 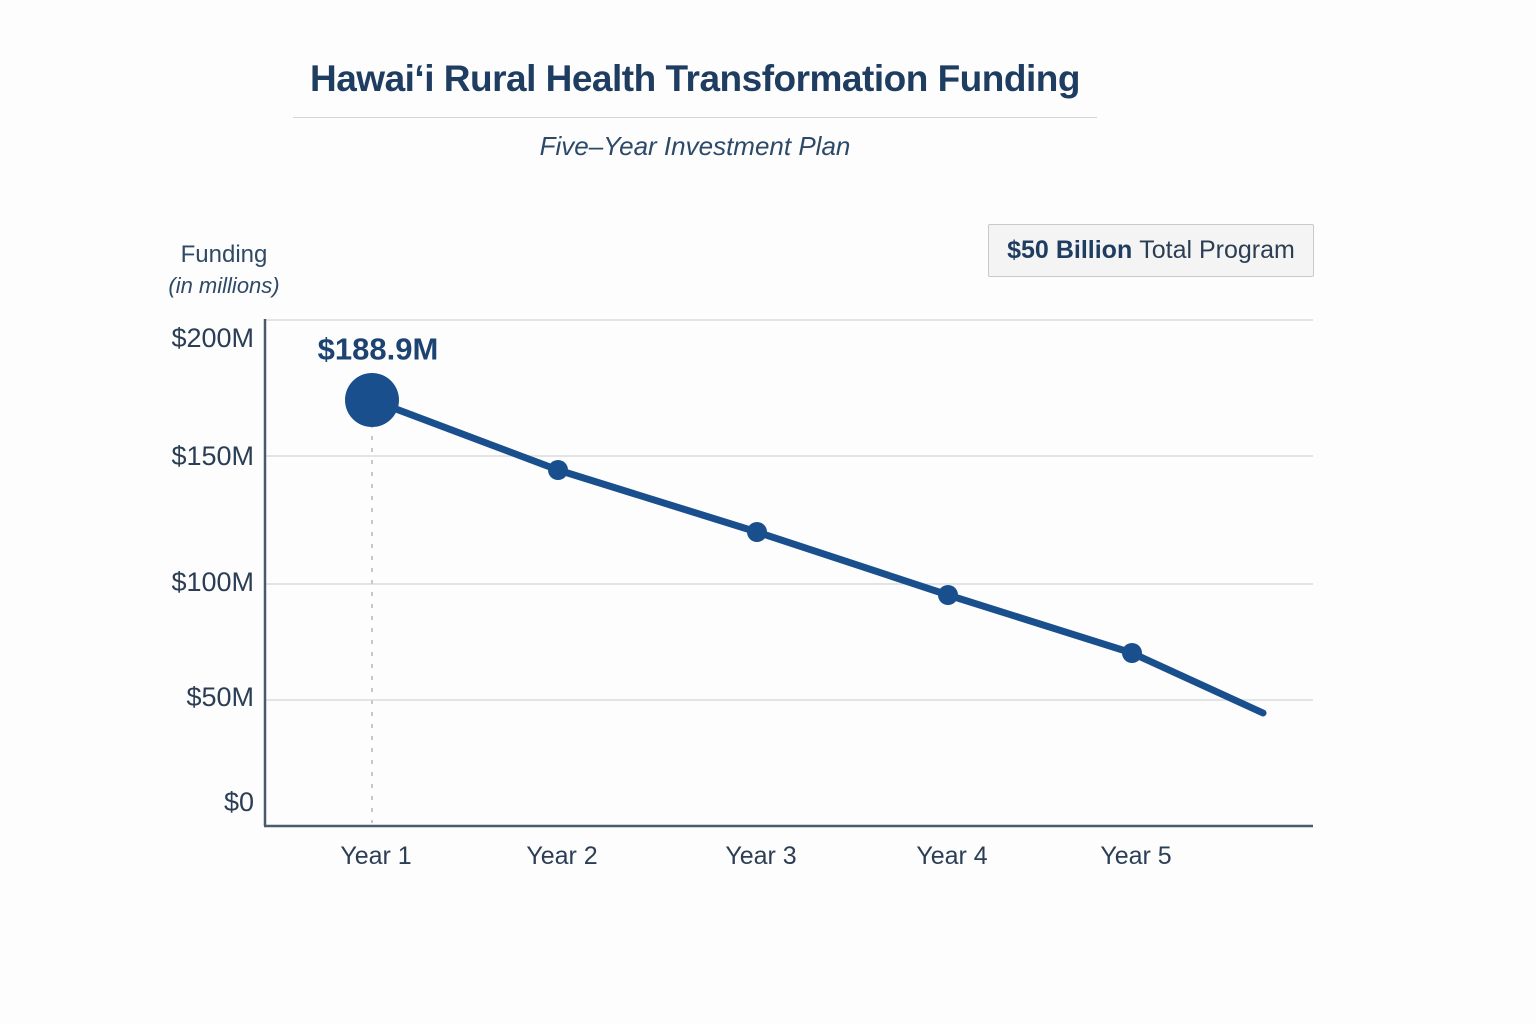 I want to click on y-axis-title: Funding (in millions), so click(x=224, y=270).